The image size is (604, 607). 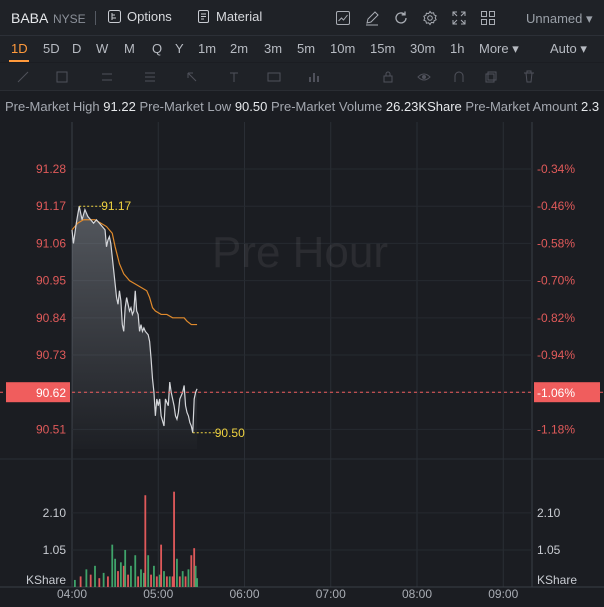 I want to click on active-tab-indicator, so click(x=19, y=61).